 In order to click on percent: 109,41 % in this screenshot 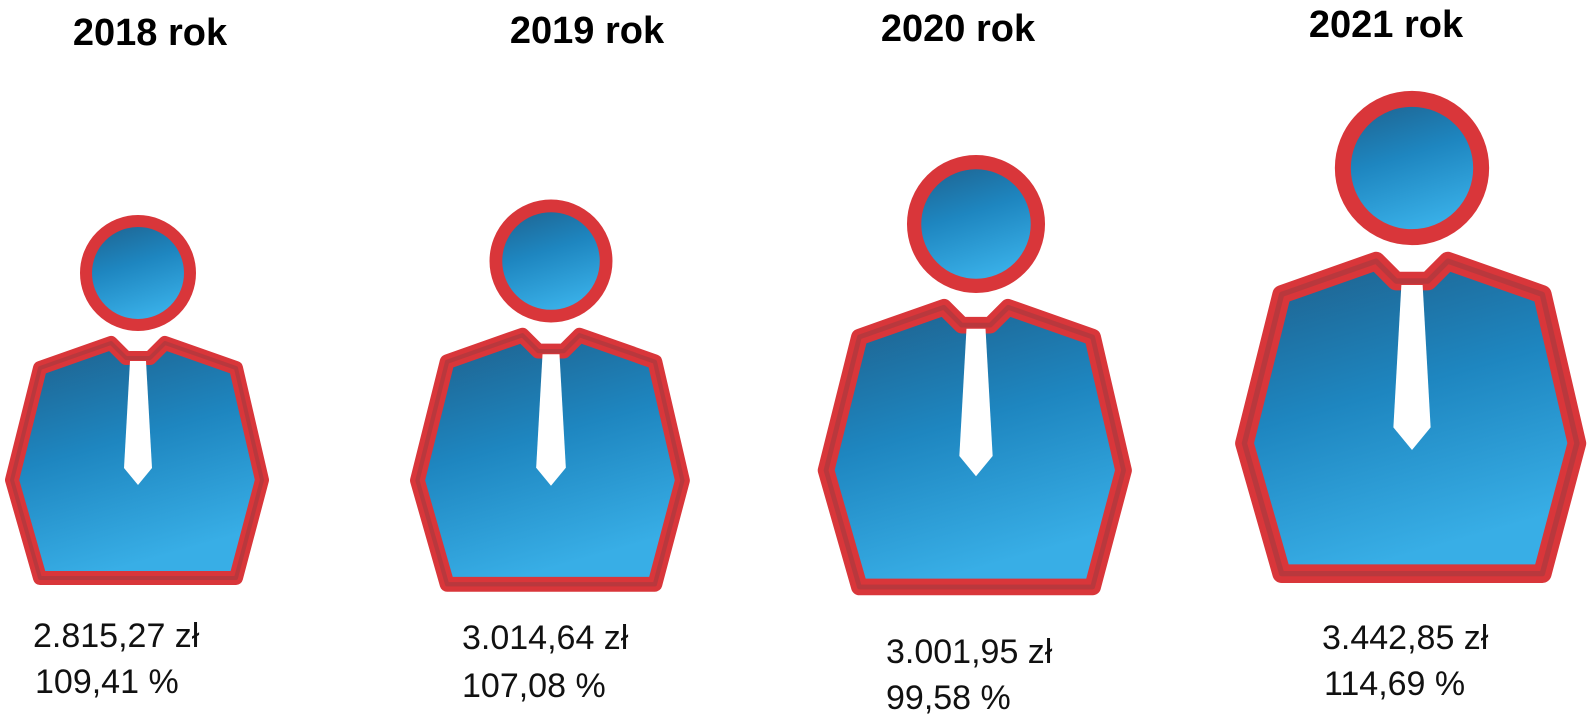, I will do `click(107, 682)`.